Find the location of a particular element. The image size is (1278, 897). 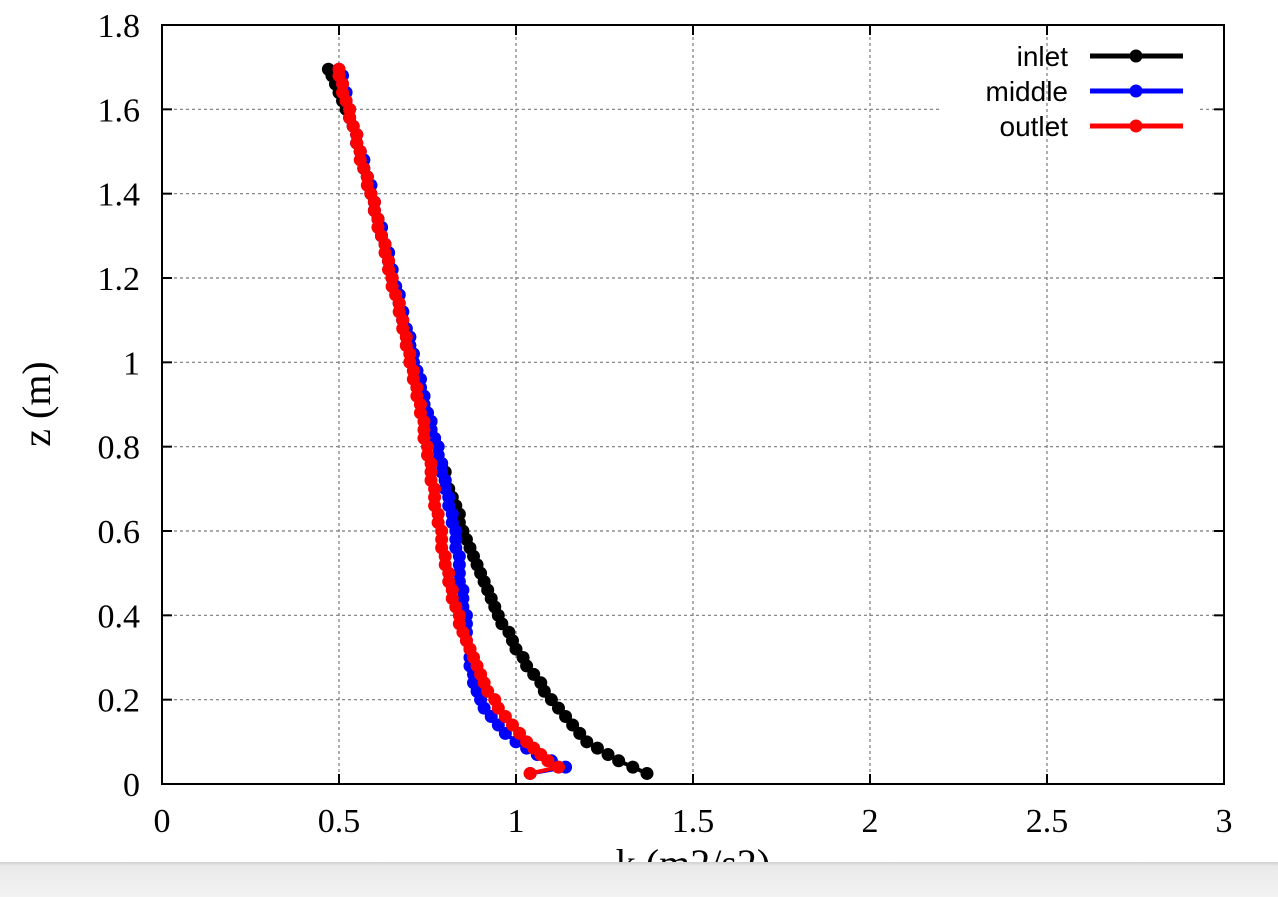

y-tick-label: 0 is located at coordinates (131, 785).